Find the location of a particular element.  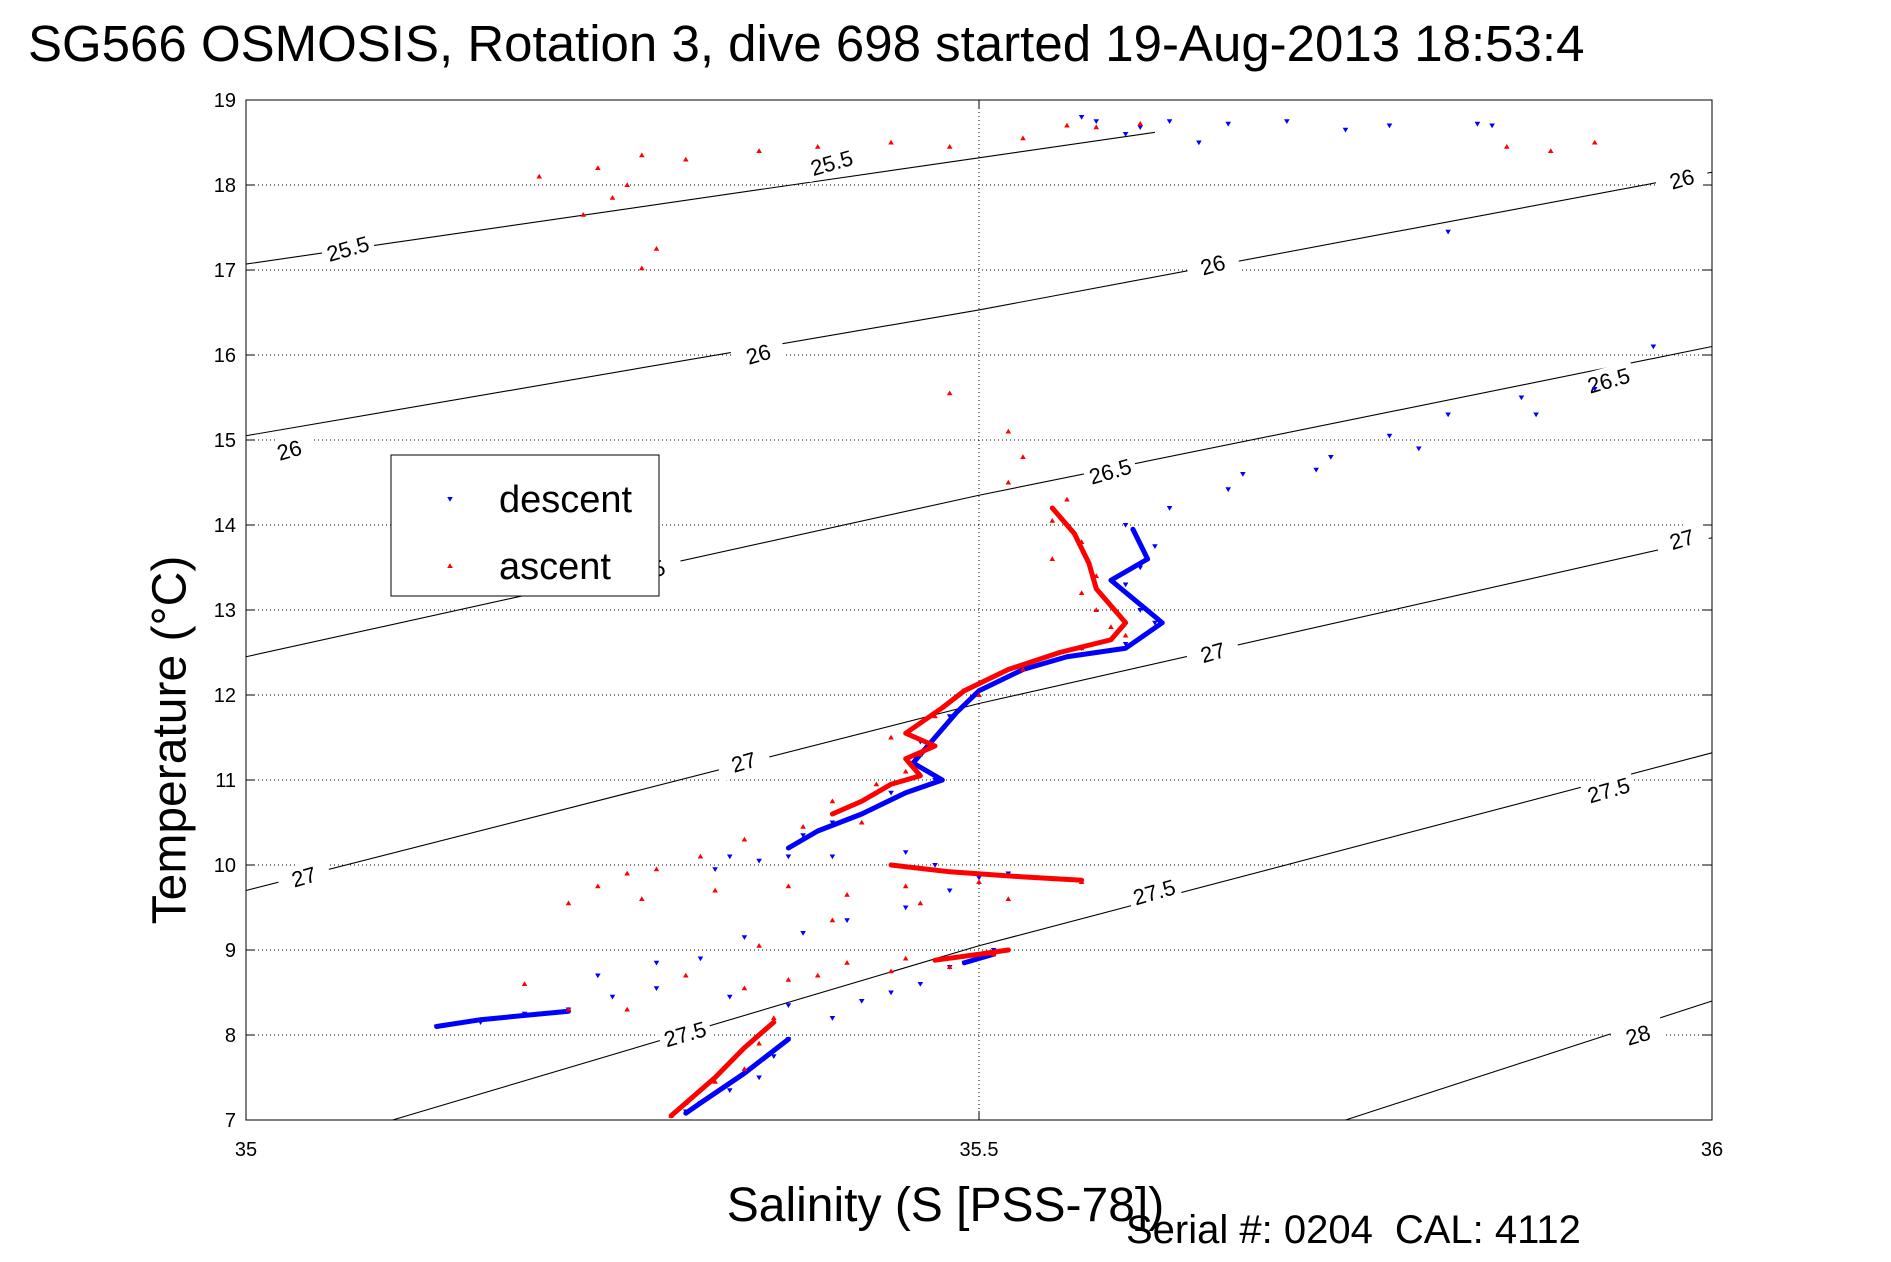

density-contour-label-group: 28 is located at coordinates (1638, 1035).